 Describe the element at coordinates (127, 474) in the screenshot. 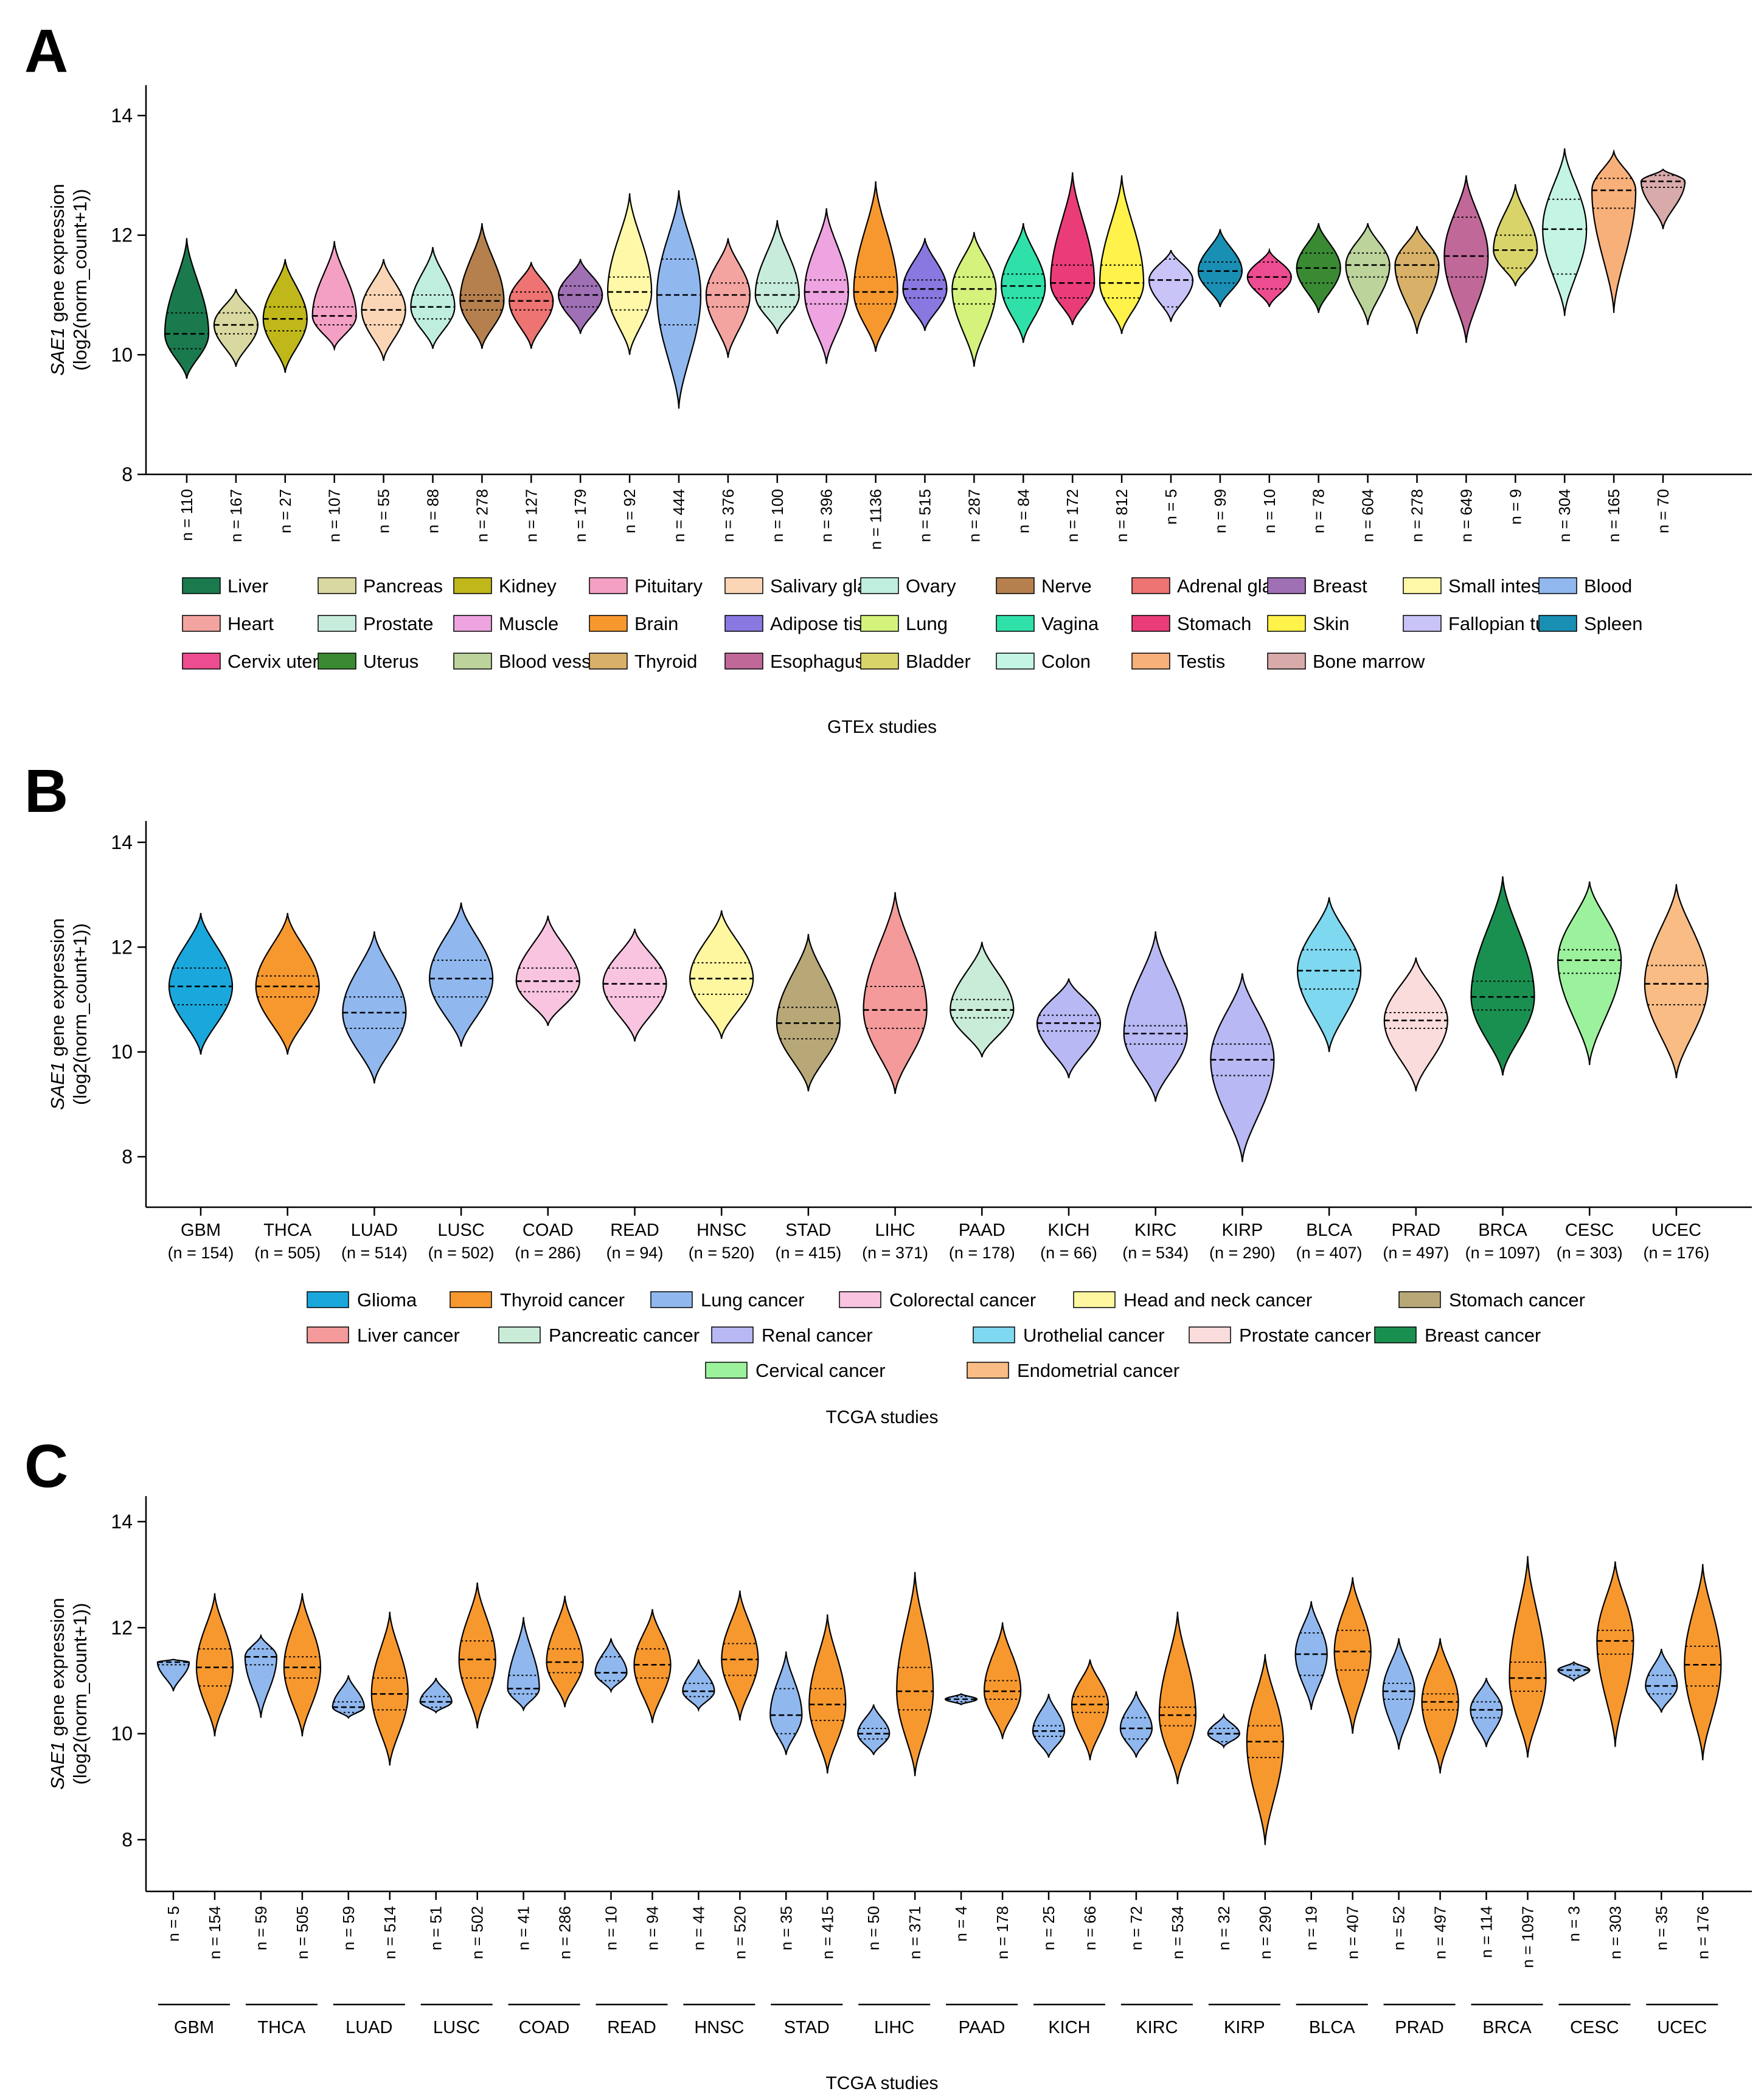

I see `y-tick-label-a-8: 8` at that location.